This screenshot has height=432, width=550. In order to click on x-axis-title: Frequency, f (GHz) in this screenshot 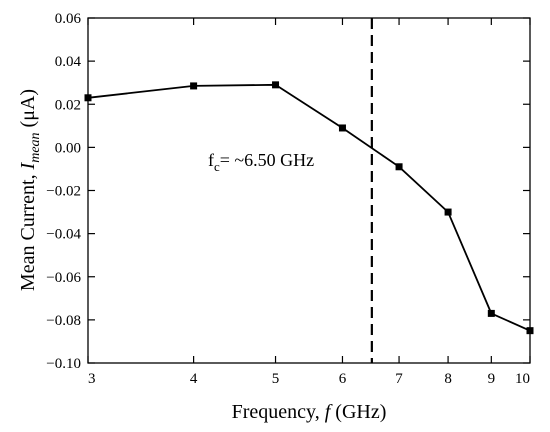, I will do `click(309, 412)`.